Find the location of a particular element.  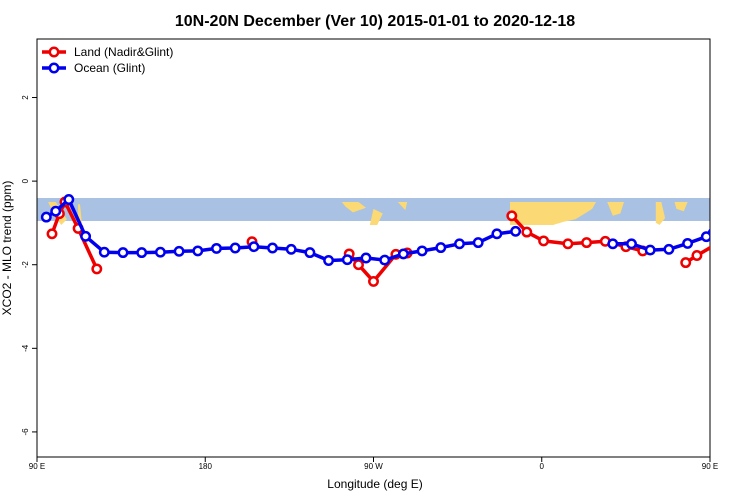

map-band is located at coordinates (393, 211).